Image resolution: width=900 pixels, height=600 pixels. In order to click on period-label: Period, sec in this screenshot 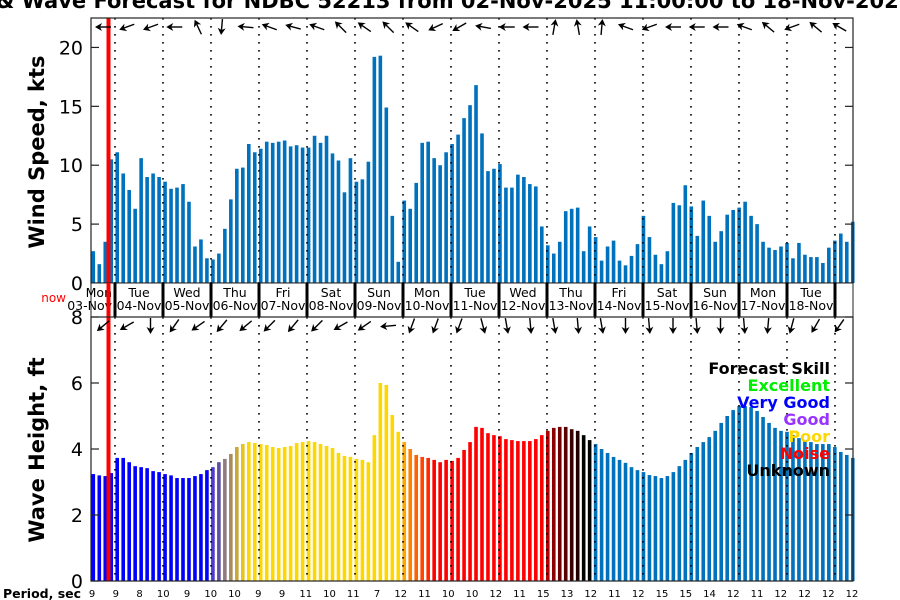, I will do `click(42, 593)`.